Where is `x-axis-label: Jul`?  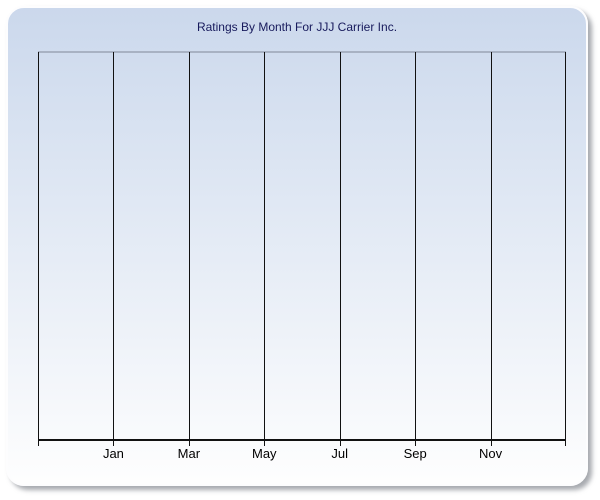 x-axis-label: Jul is located at coordinates (340, 453).